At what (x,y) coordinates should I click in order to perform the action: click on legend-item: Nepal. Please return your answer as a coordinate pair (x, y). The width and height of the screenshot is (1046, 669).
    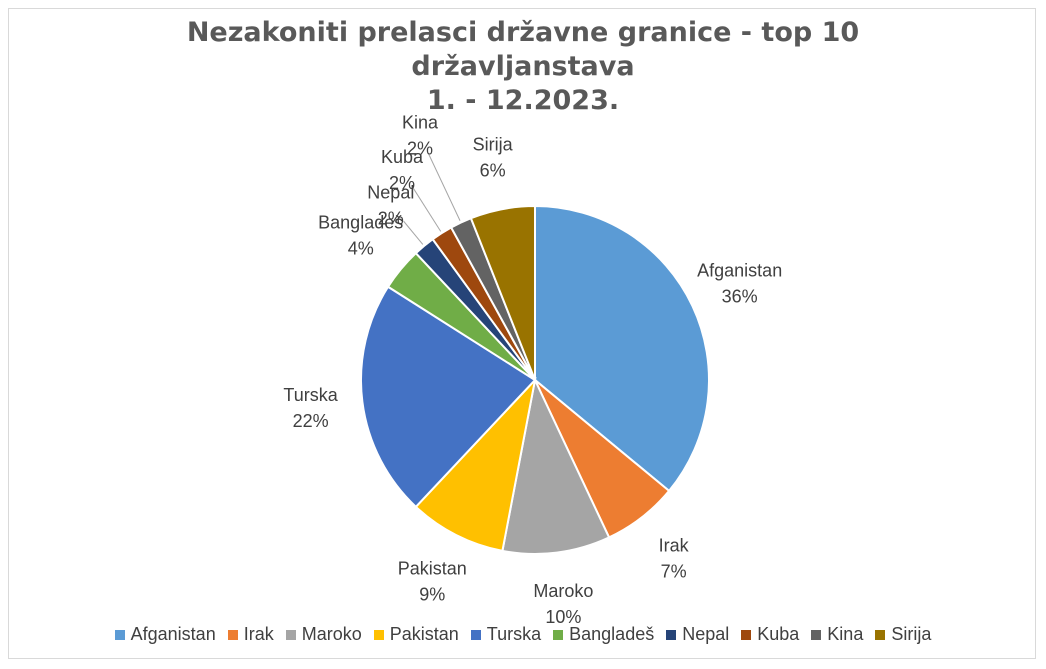
    Looking at the image, I should click on (697, 634).